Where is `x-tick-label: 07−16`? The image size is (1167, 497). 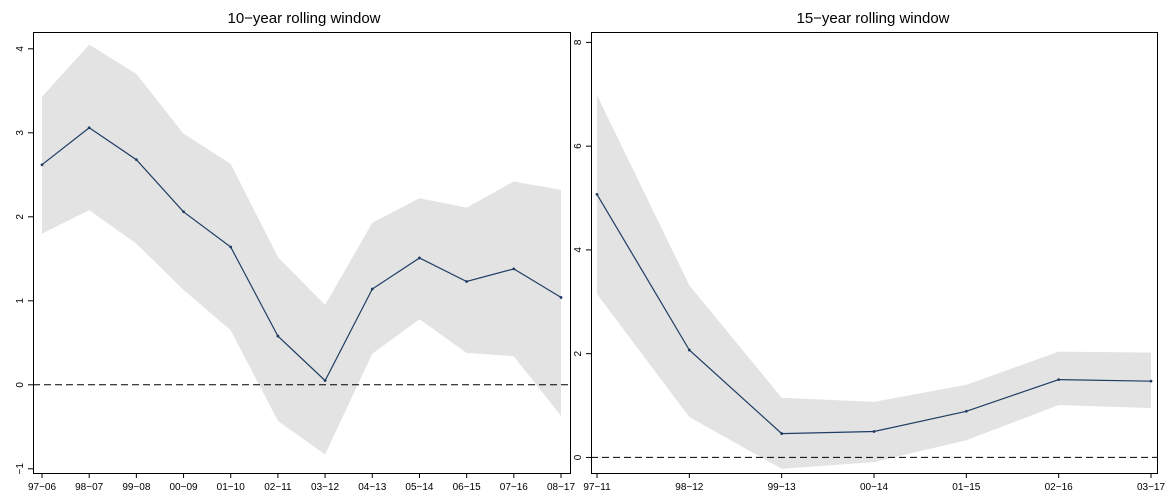 x-tick-label: 07−16 is located at coordinates (514, 487).